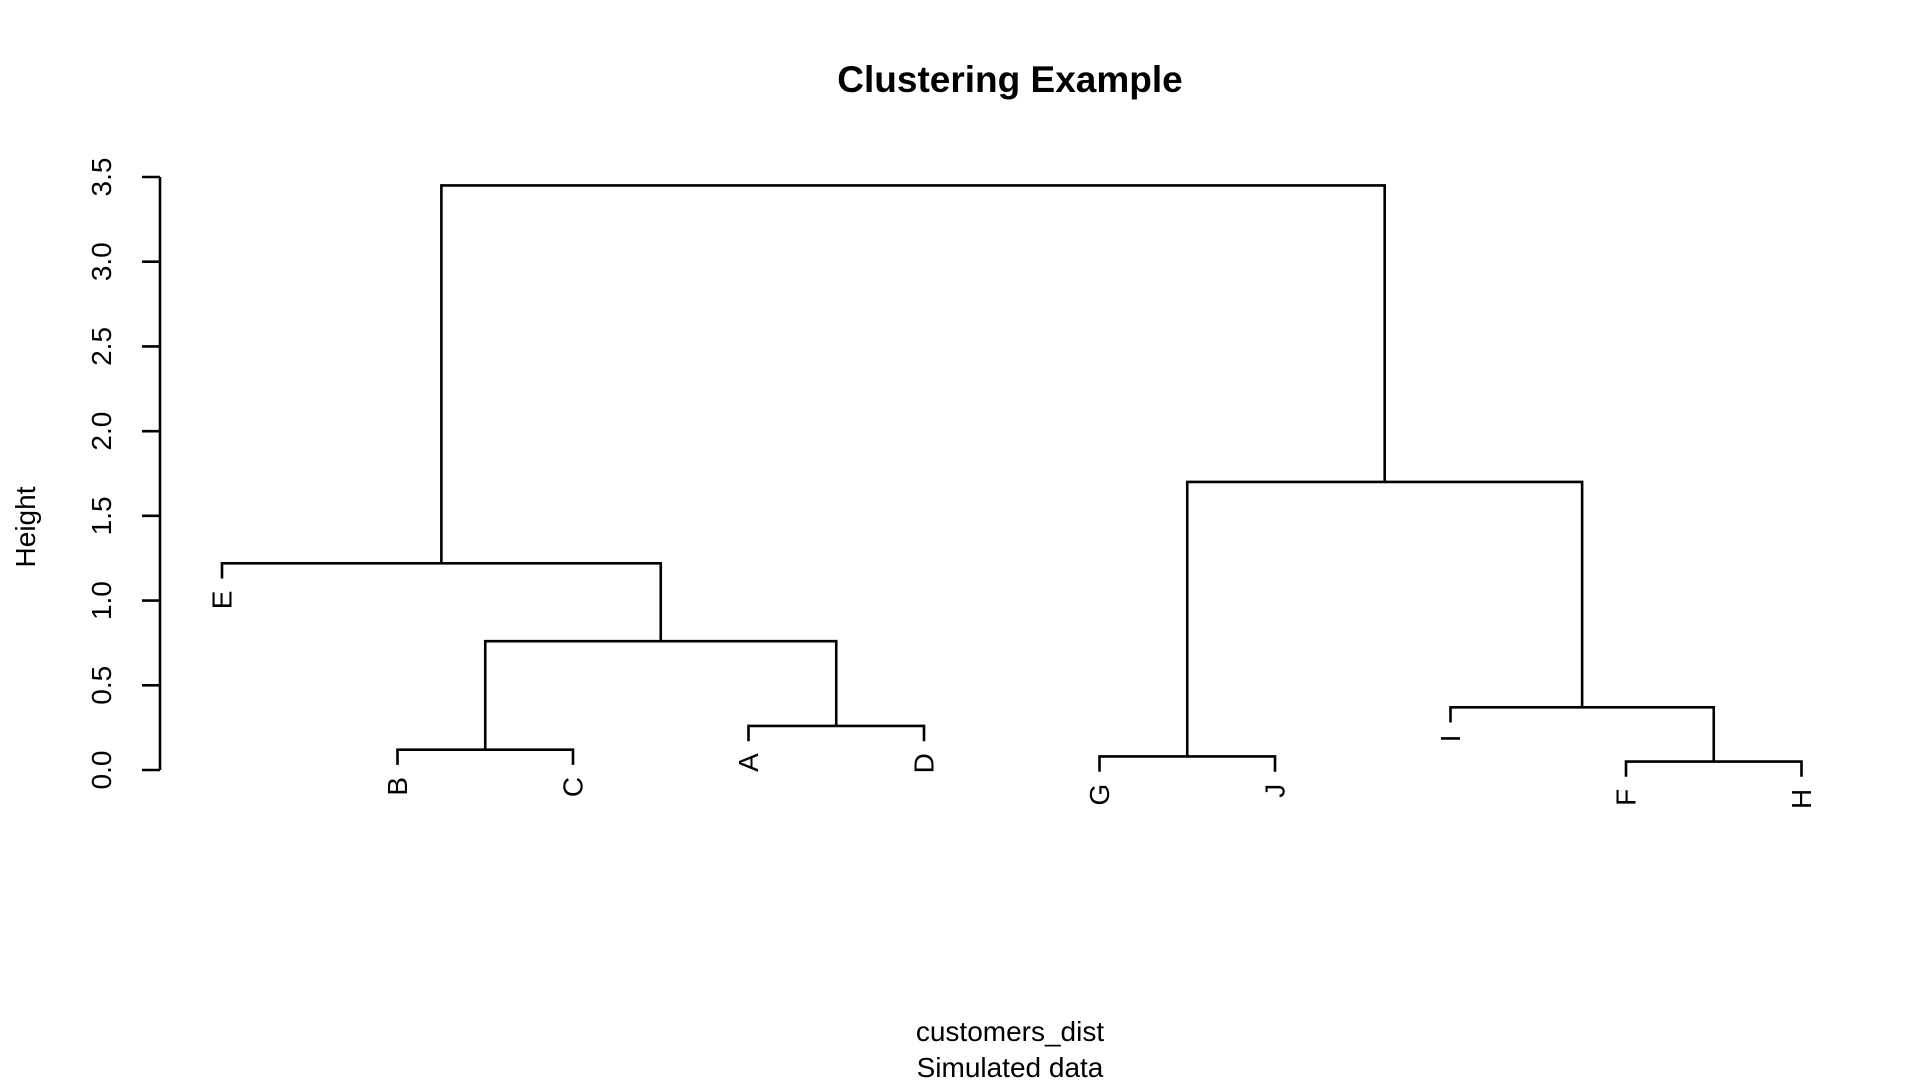  Describe the element at coordinates (1099, 795) in the screenshot. I see `leaf-label-g: G` at that location.